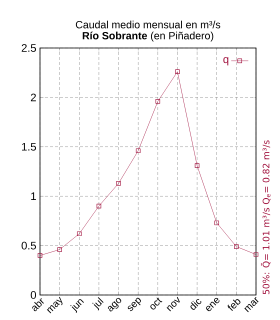  I want to click on x-tick-label: oct, so click(156, 304).